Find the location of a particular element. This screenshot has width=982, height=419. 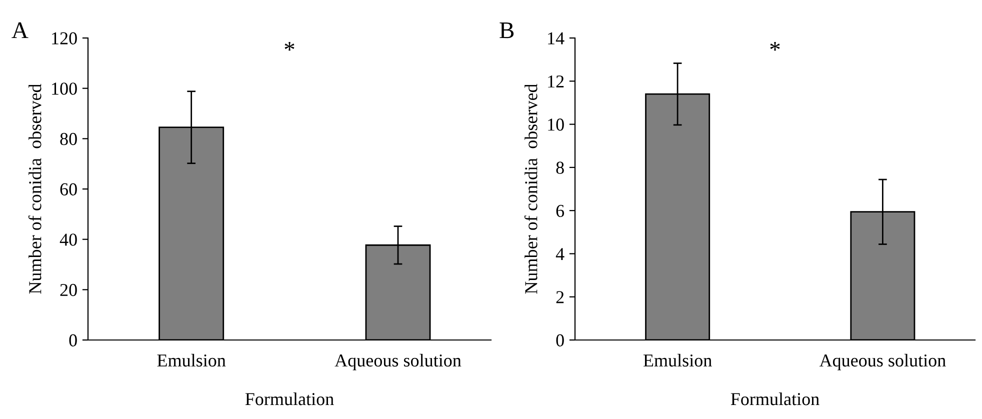

chart-title: A is located at coordinates (20, 30).